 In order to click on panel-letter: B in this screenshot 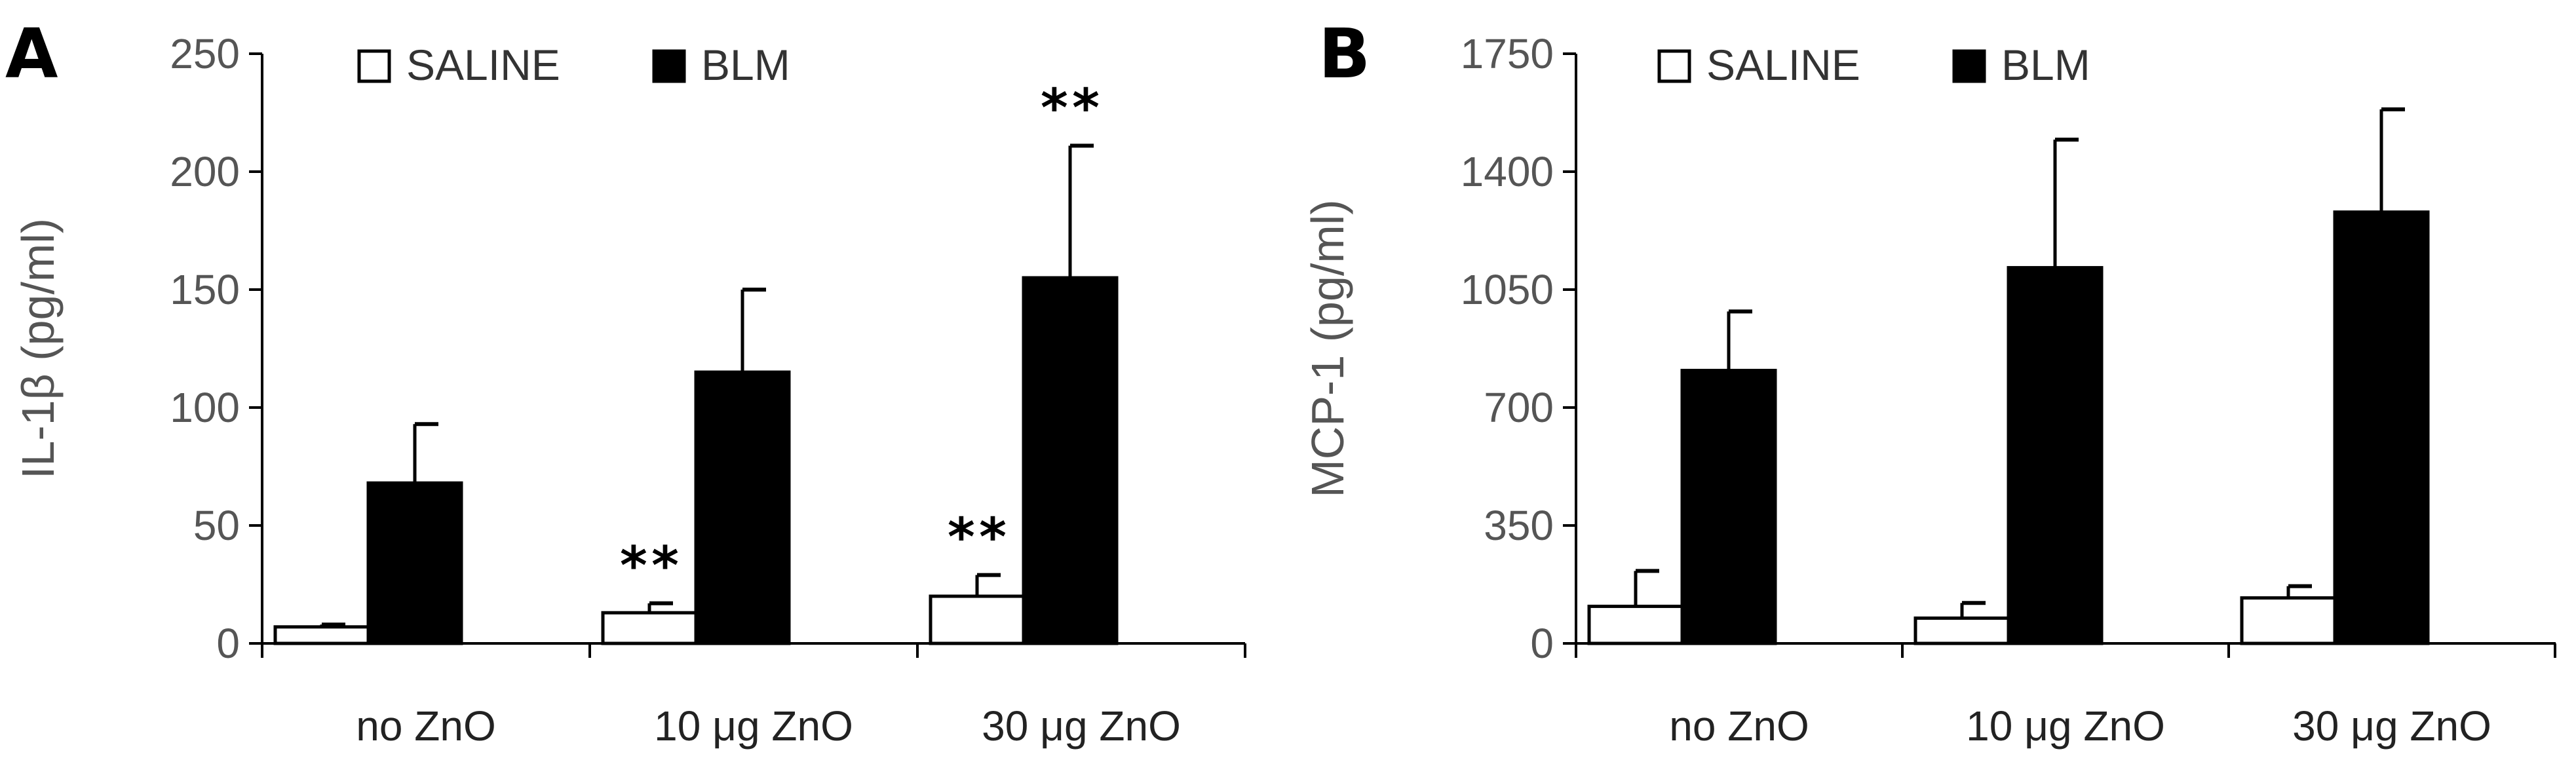, I will do `click(1344, 54)`.